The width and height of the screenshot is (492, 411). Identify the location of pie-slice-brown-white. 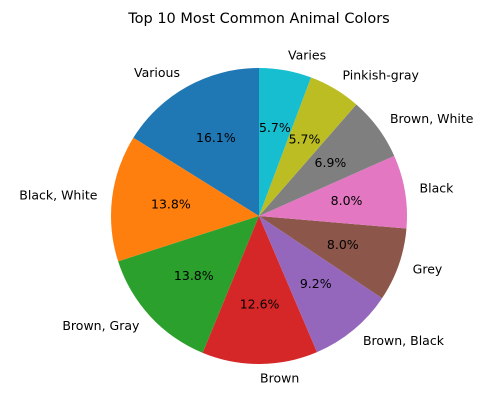
(327, 160).